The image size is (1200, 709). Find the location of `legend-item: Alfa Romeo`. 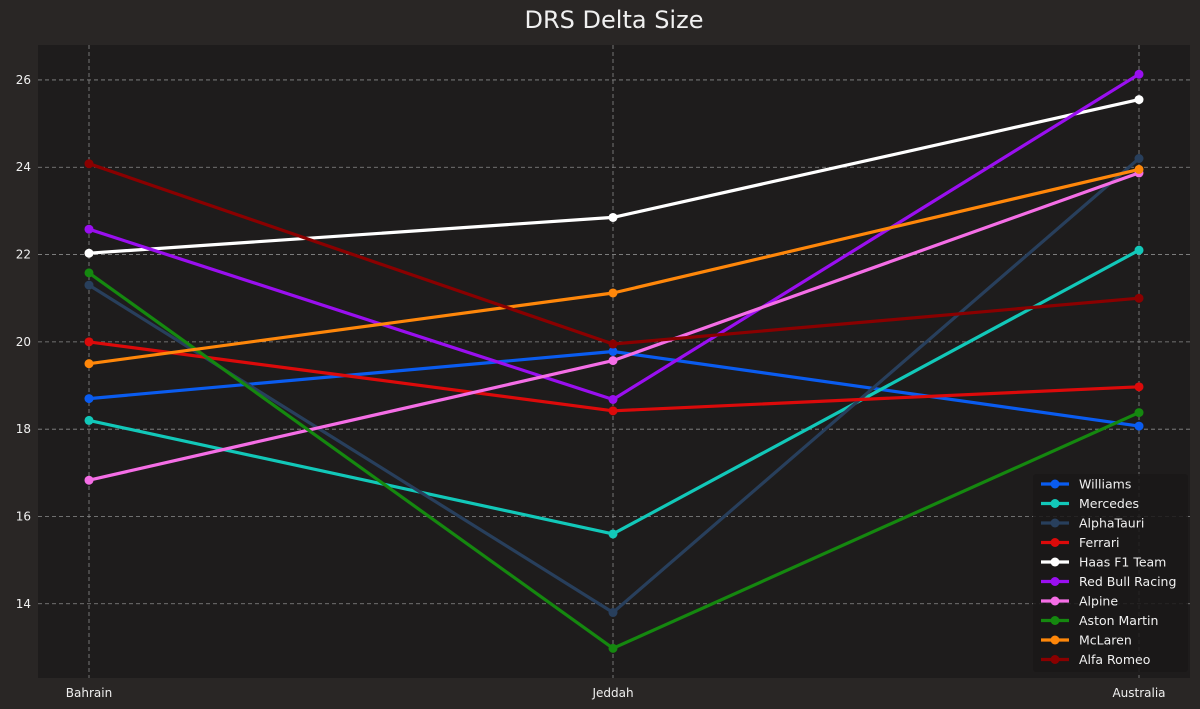

legend-item: Alfa Romeo is located at coordinates (1095, 659).